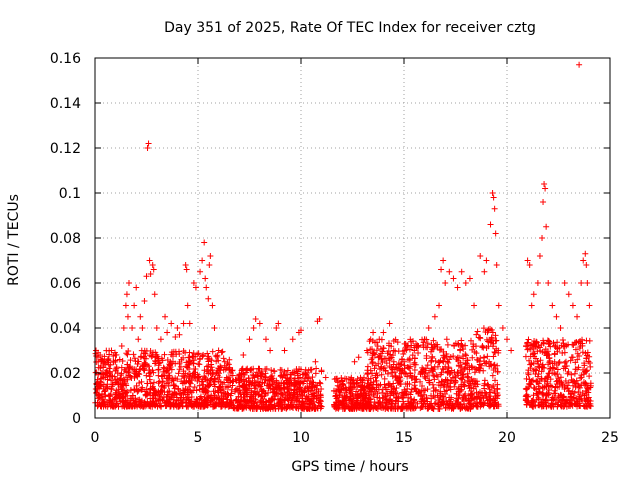  What do you see at coordinates (76, 419) in the screenshot?
I see `y-tick-label: 0` at bounding box center [76, 419].